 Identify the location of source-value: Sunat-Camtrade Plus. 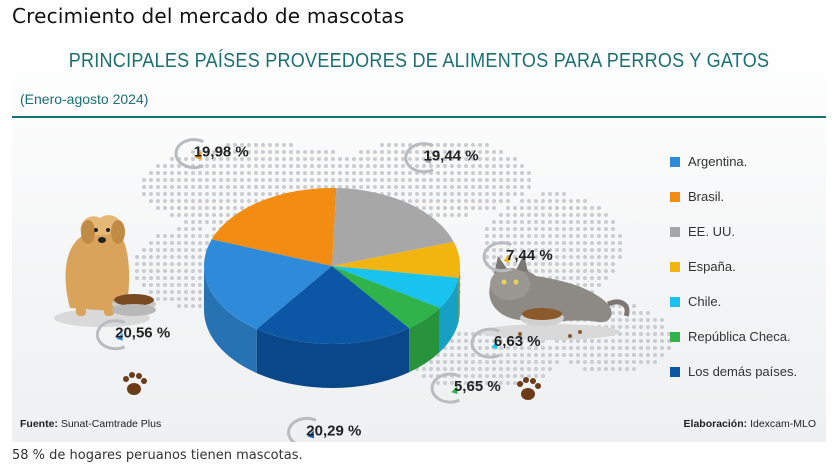
(111, 424).